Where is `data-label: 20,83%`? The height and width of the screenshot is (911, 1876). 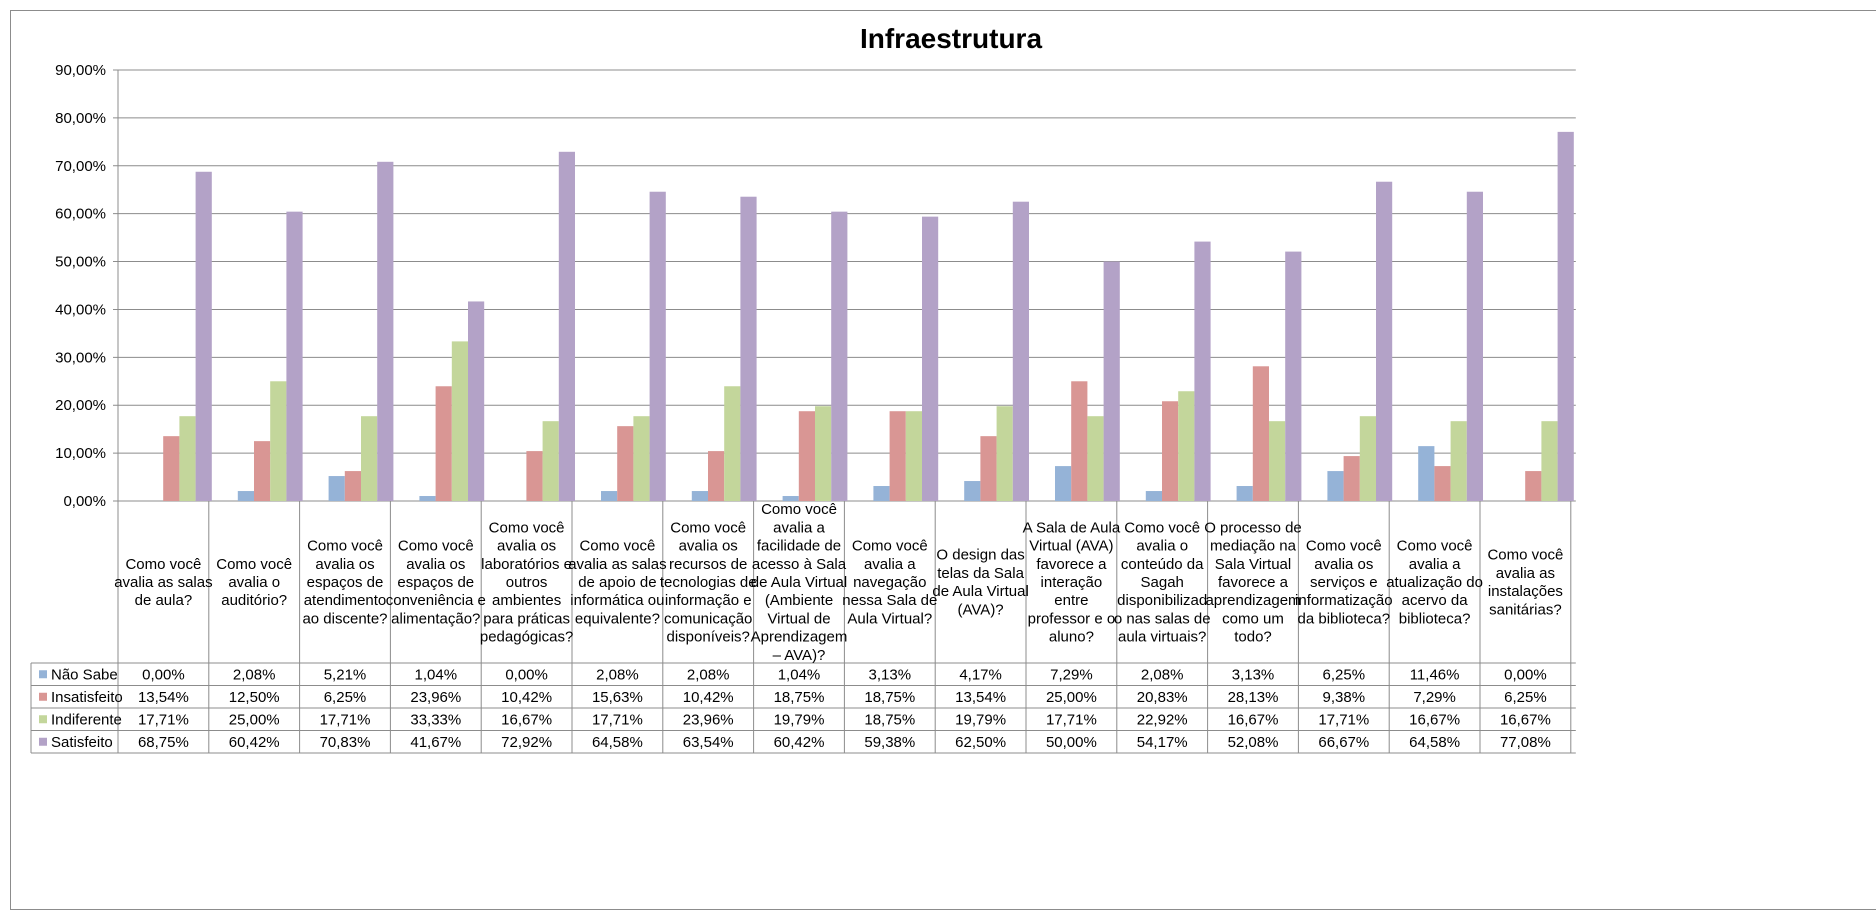
data-label: 20,83% is located at coordinates (1162, 697).